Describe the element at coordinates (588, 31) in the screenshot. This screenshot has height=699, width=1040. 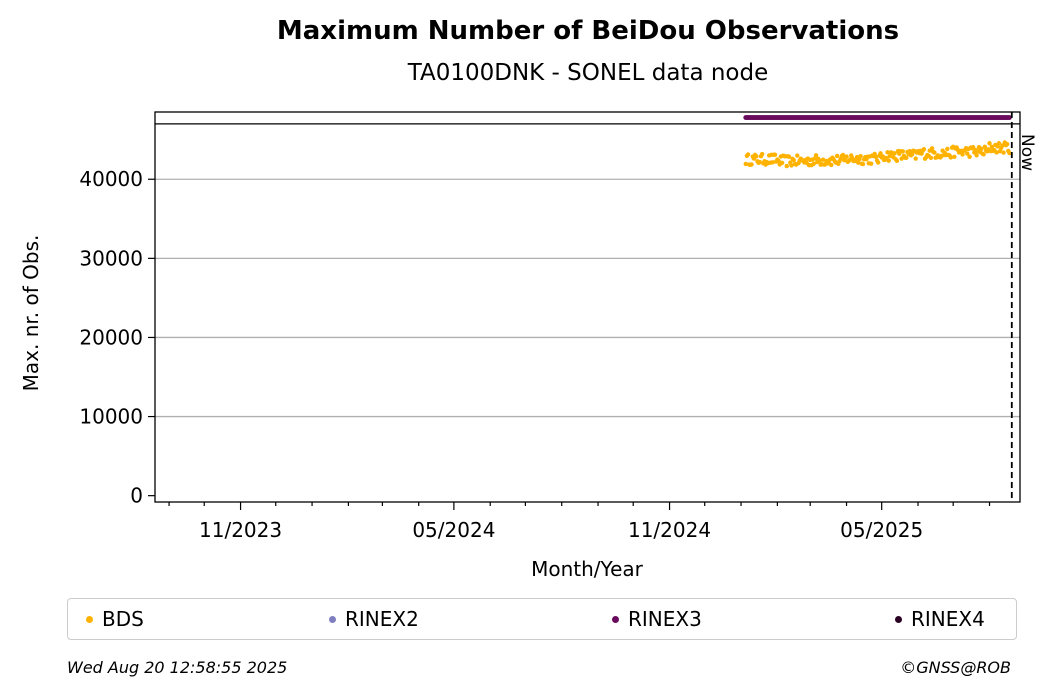
I see `chart-title: Maximum Number of BeiDou Observations` at that location.